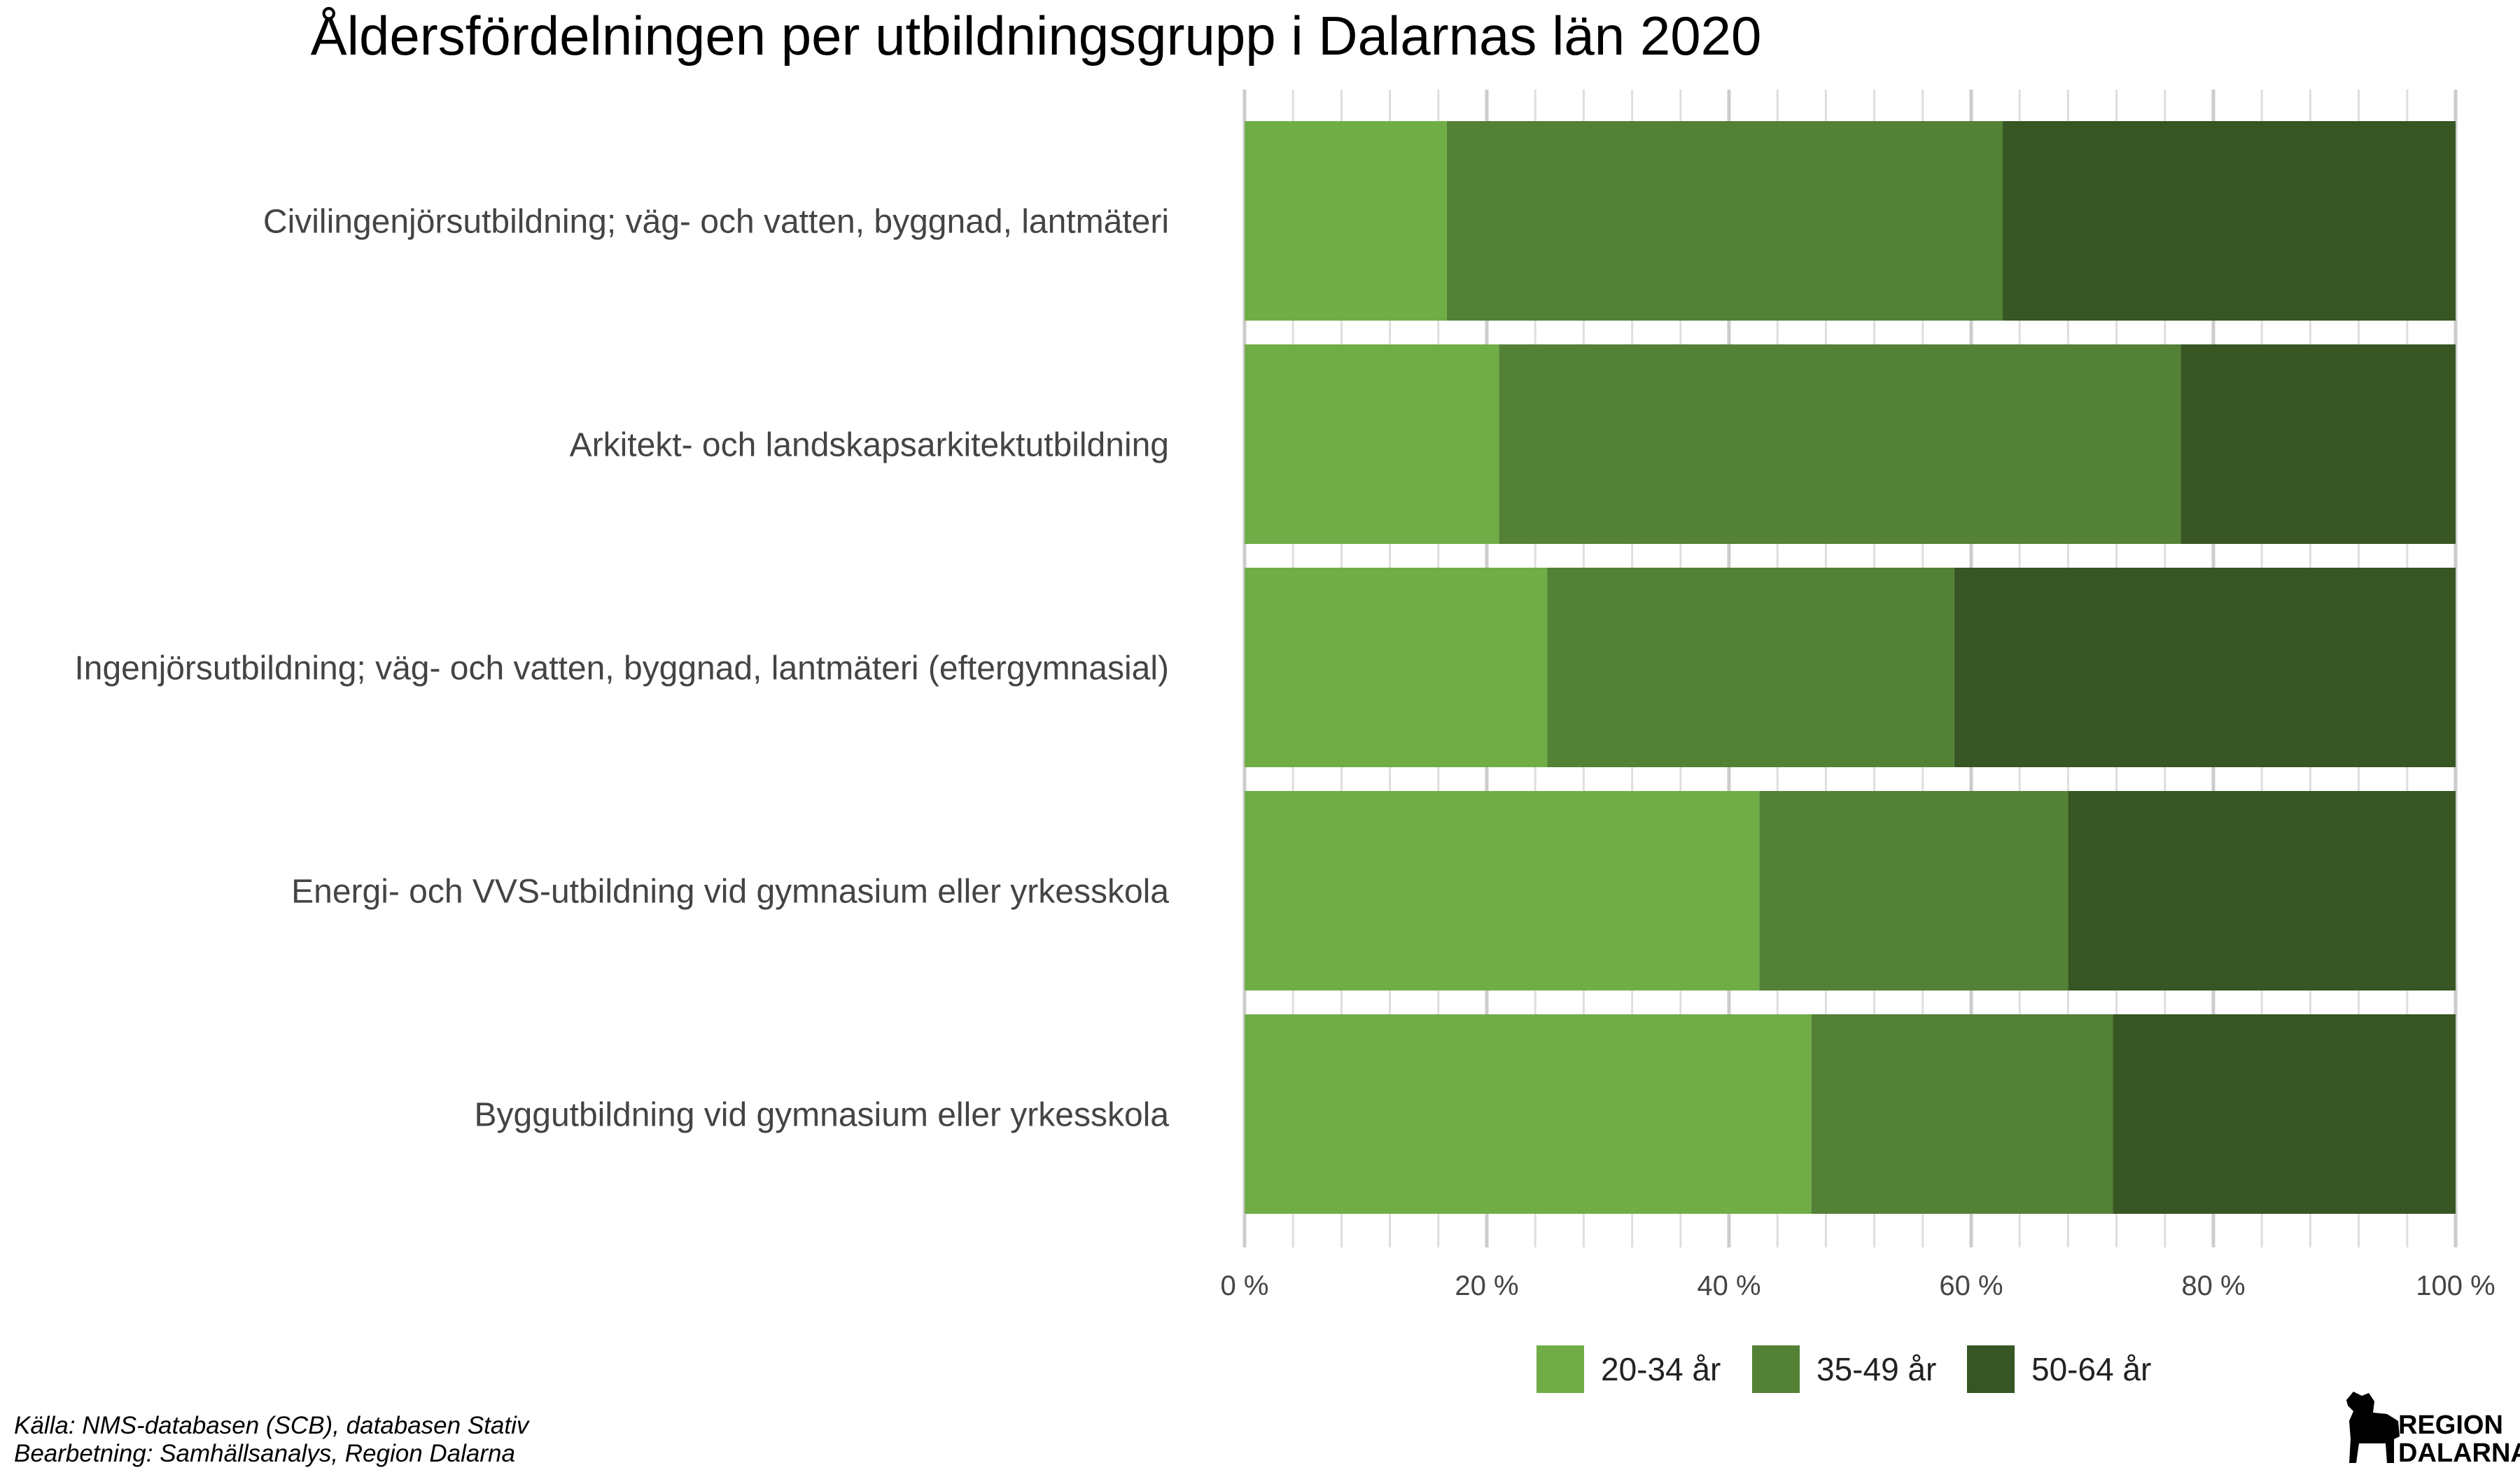 The height and width of the screenshot is (1470, 2520). What do you see at coordinates (2455, 1285) in the screenshot?
I see `x-tick-label: 100 %` at bounding box center [2455, 1285].